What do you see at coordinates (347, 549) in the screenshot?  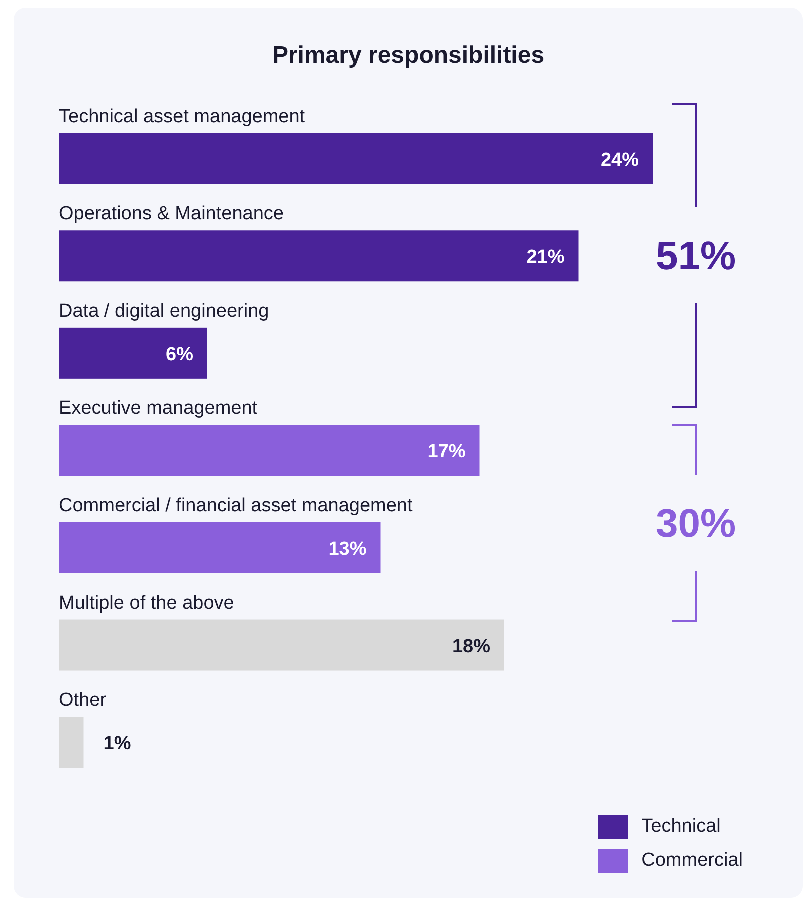 I see `data-label: 13%` at bounding box center [347, 549].